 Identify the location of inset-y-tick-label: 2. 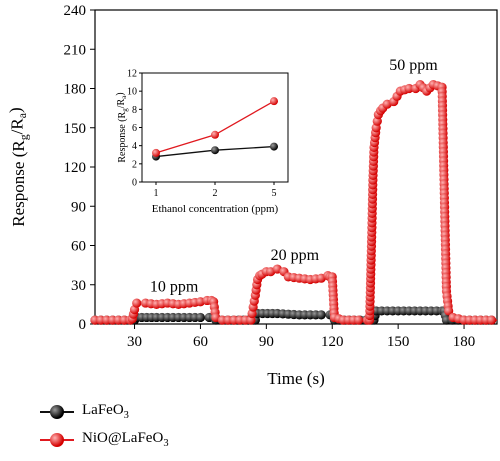
(134, 164).